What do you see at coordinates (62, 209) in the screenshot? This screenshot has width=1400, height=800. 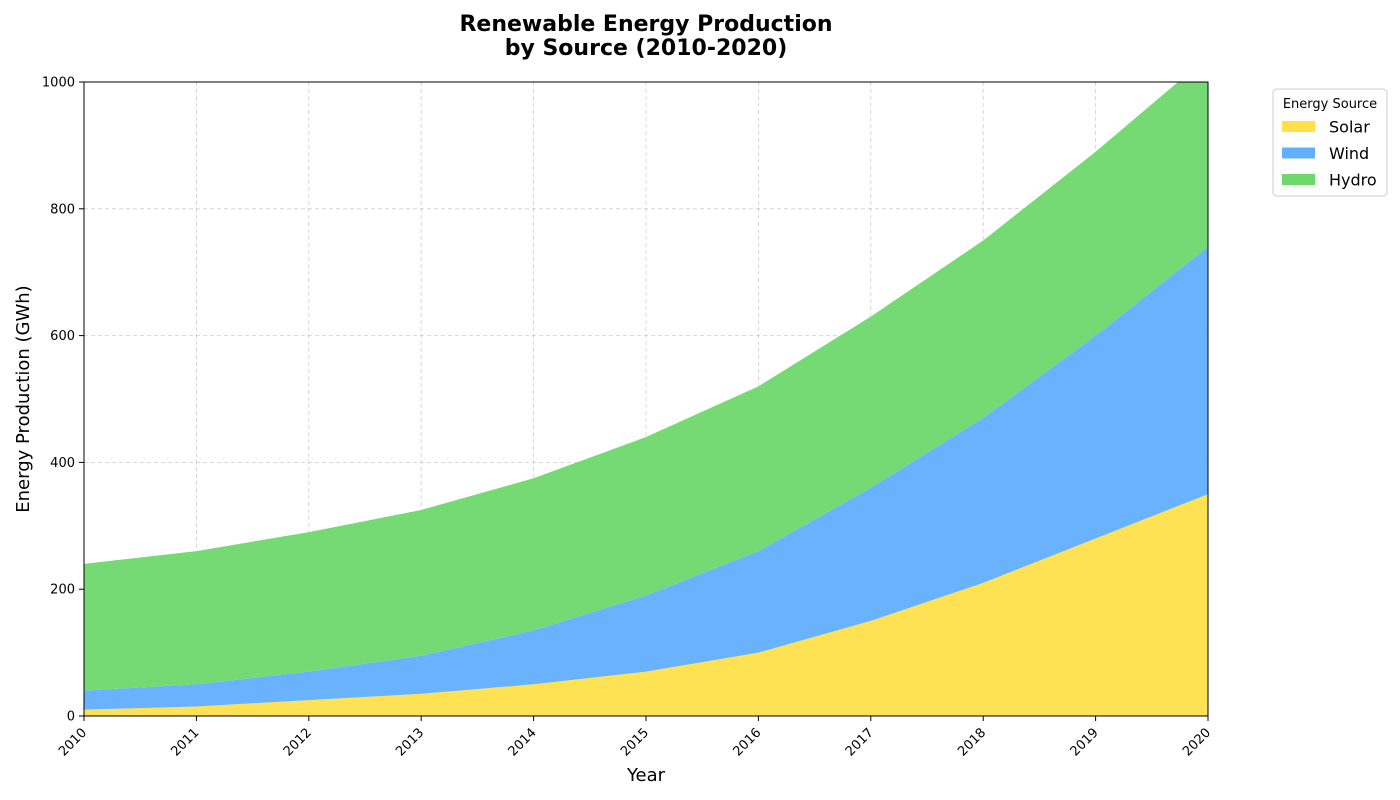 I see `y-tick-label: 800` at bounding box center [62, 209].